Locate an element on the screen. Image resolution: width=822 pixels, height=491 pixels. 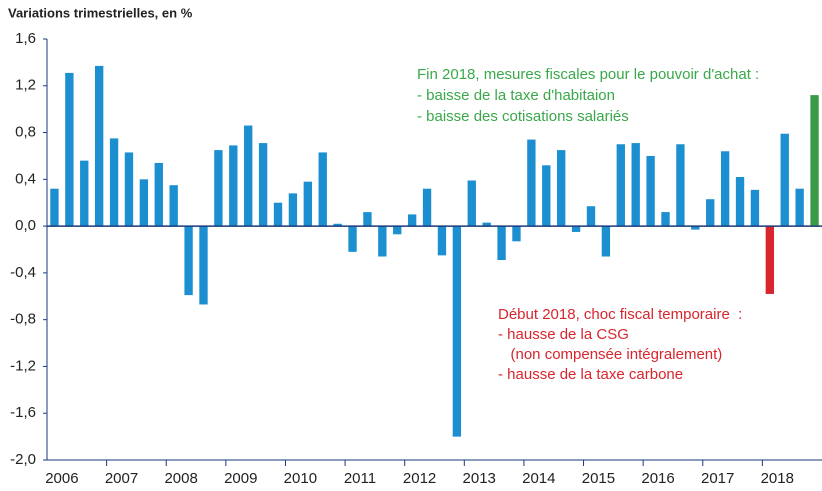
y-tick-label: 1,2 is located at coordinates (25, 85).